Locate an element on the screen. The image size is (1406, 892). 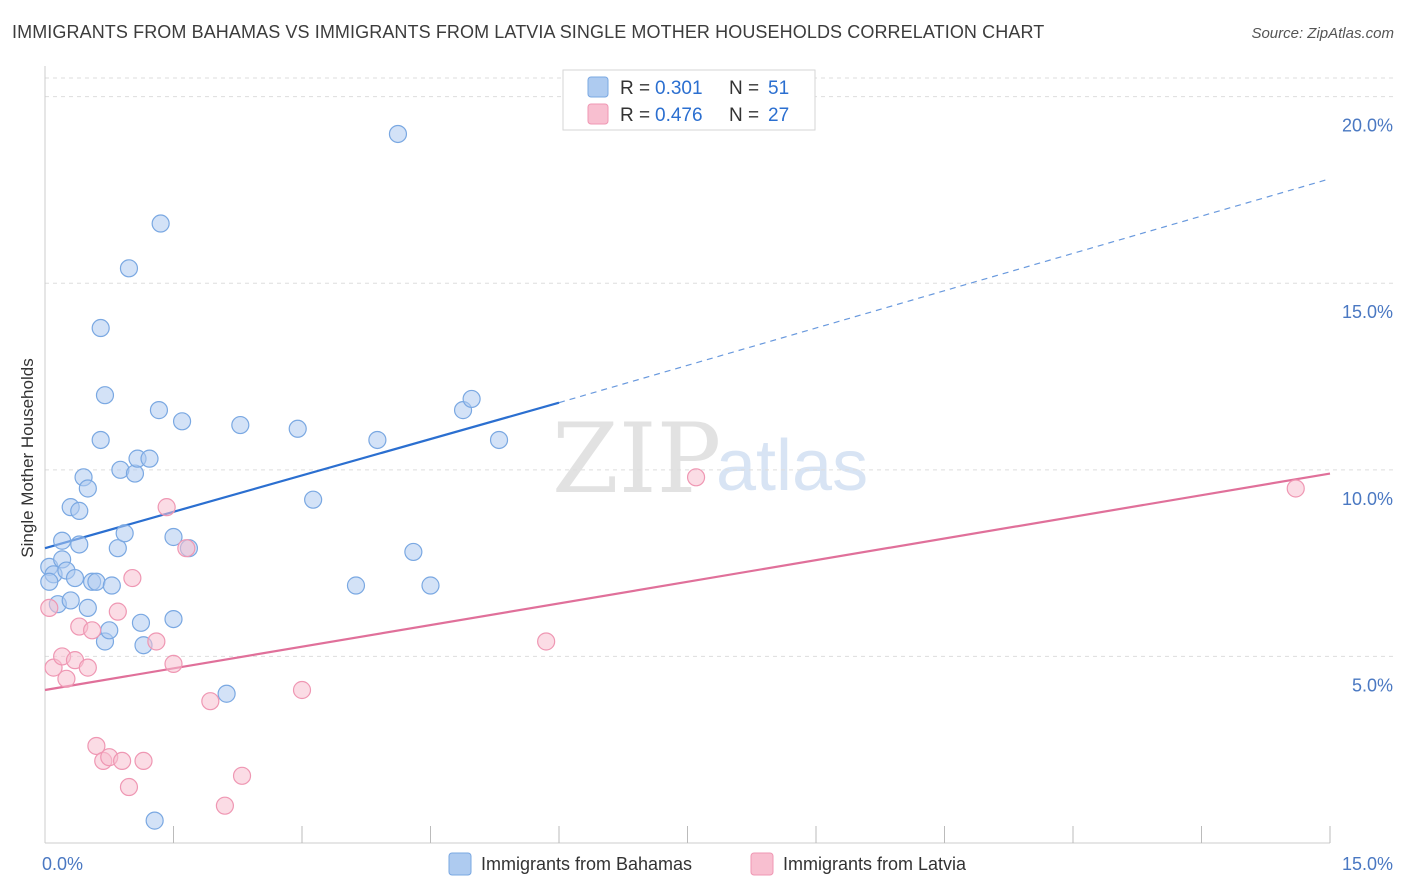
watermark-zip: ZIP is located at coordinates (636, 459).